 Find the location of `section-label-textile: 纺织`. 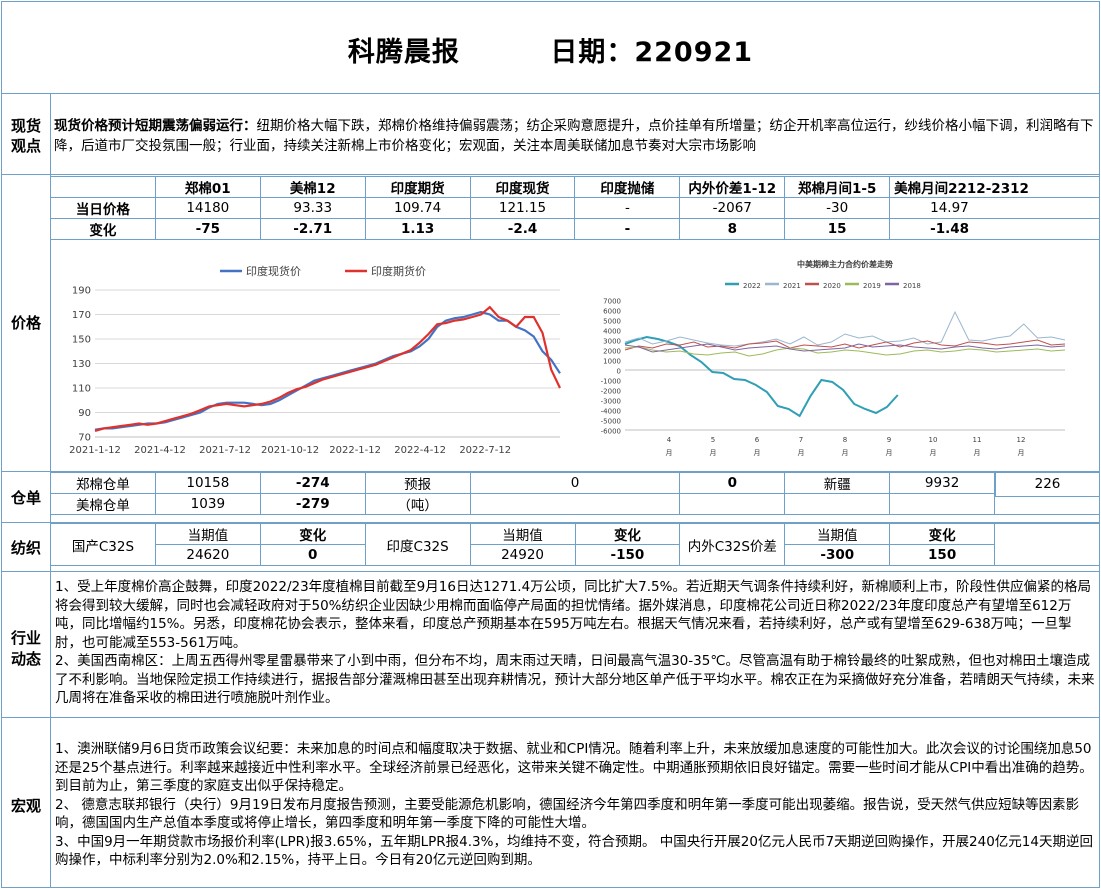

section-label-textile: 纺织 is located at coordinates (25, 548).